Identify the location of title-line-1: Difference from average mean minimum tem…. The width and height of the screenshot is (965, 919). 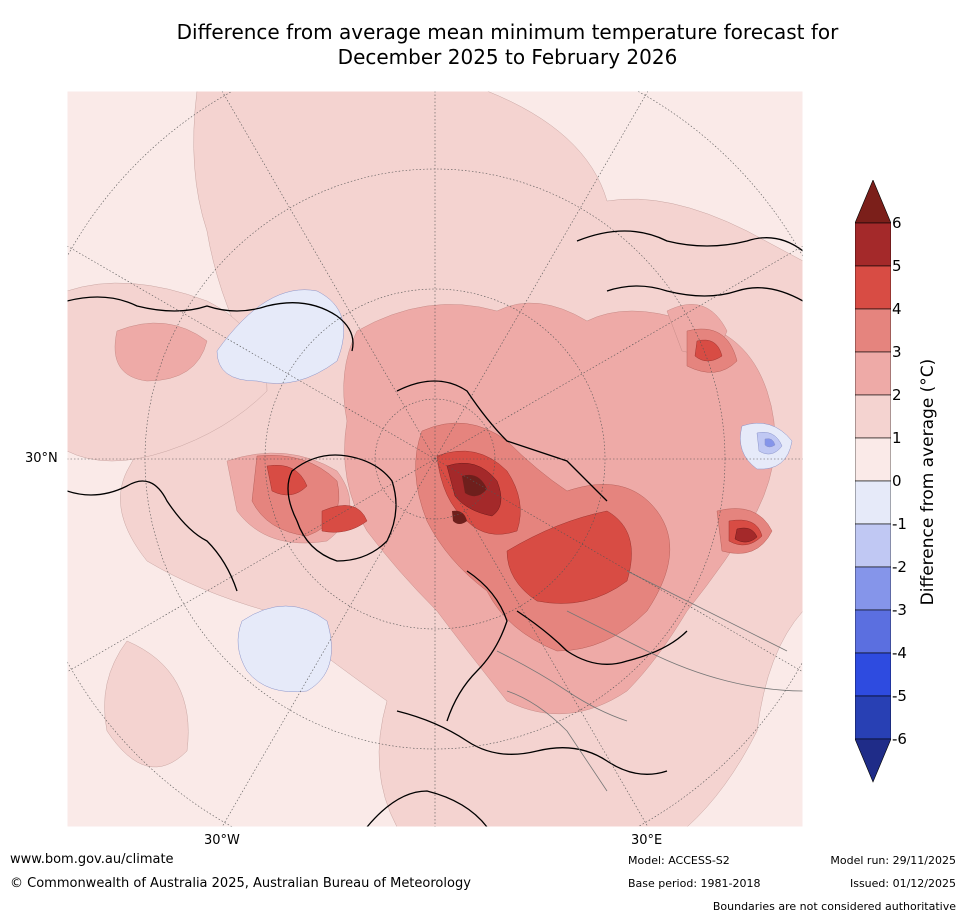
(507, 32).